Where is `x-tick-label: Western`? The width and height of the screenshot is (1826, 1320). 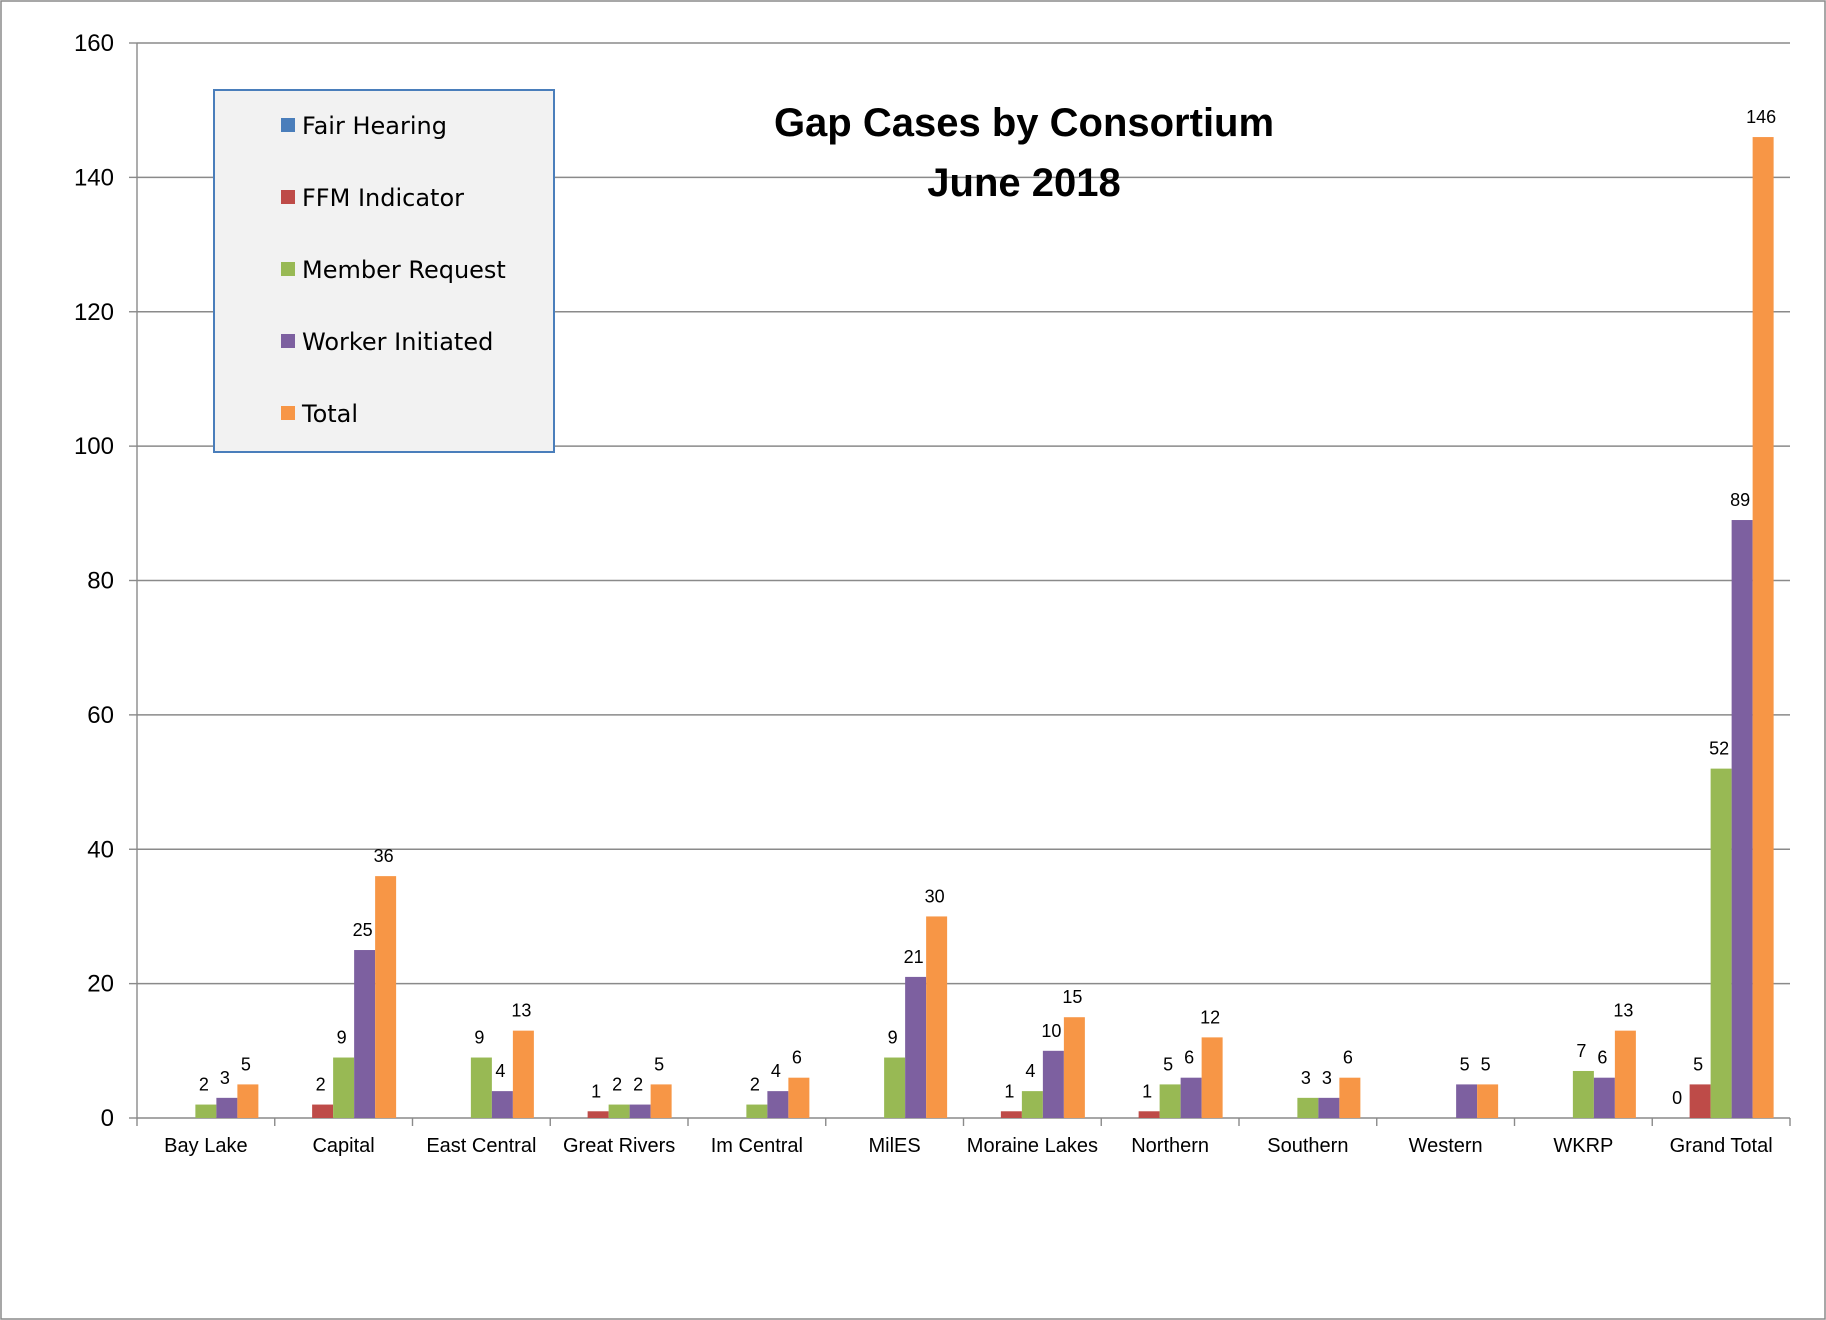
x-tick-label: Western is located at coordinates (1446, 1146).